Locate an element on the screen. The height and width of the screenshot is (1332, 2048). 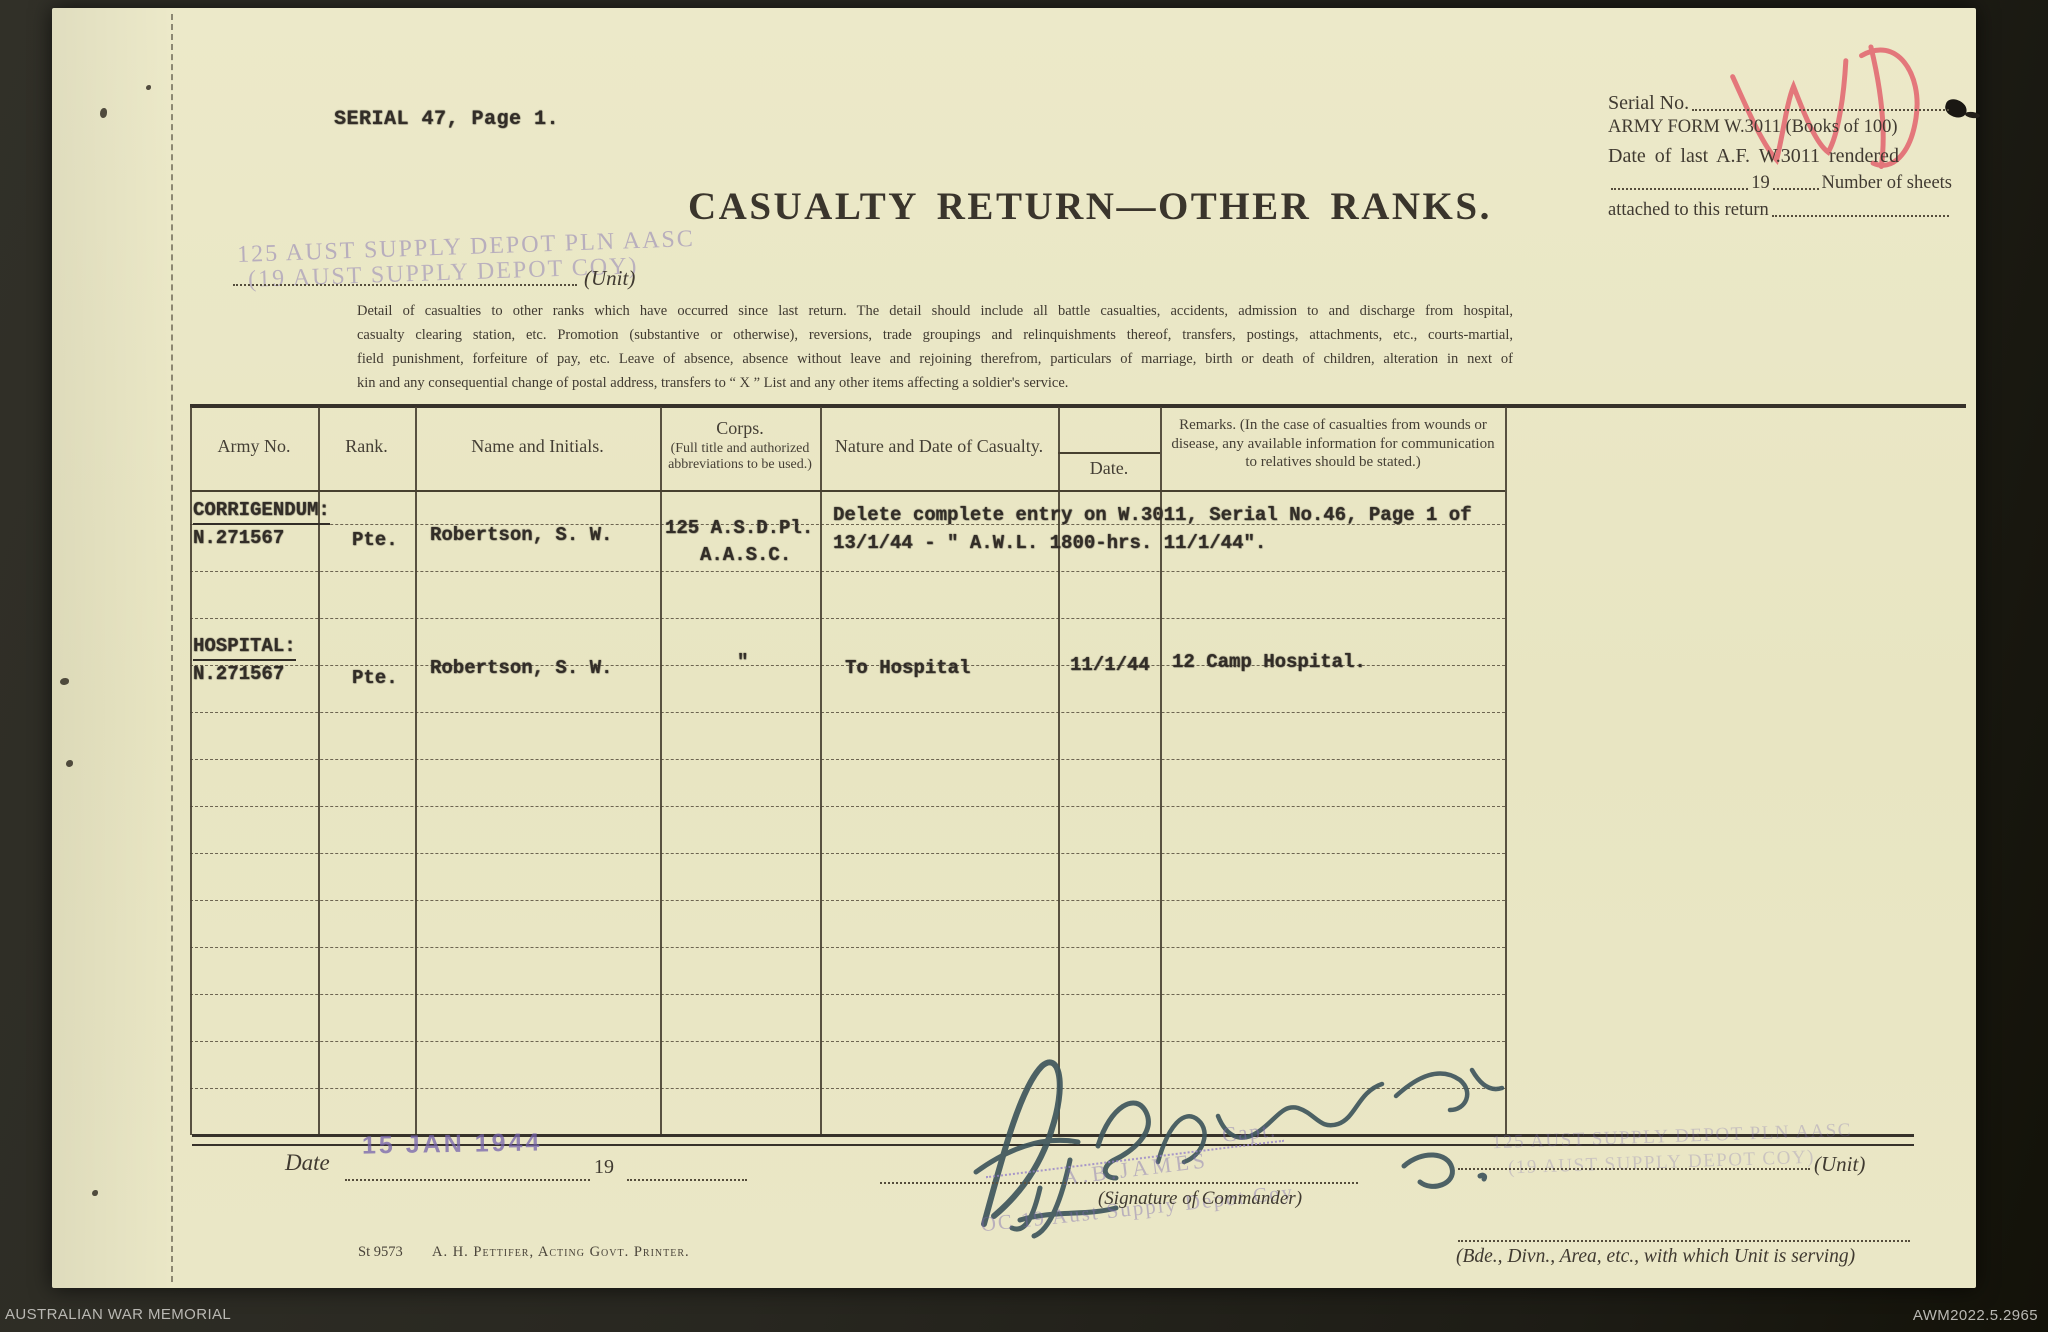
entry2-rank: Pte. is located at coordinates (375, 678).